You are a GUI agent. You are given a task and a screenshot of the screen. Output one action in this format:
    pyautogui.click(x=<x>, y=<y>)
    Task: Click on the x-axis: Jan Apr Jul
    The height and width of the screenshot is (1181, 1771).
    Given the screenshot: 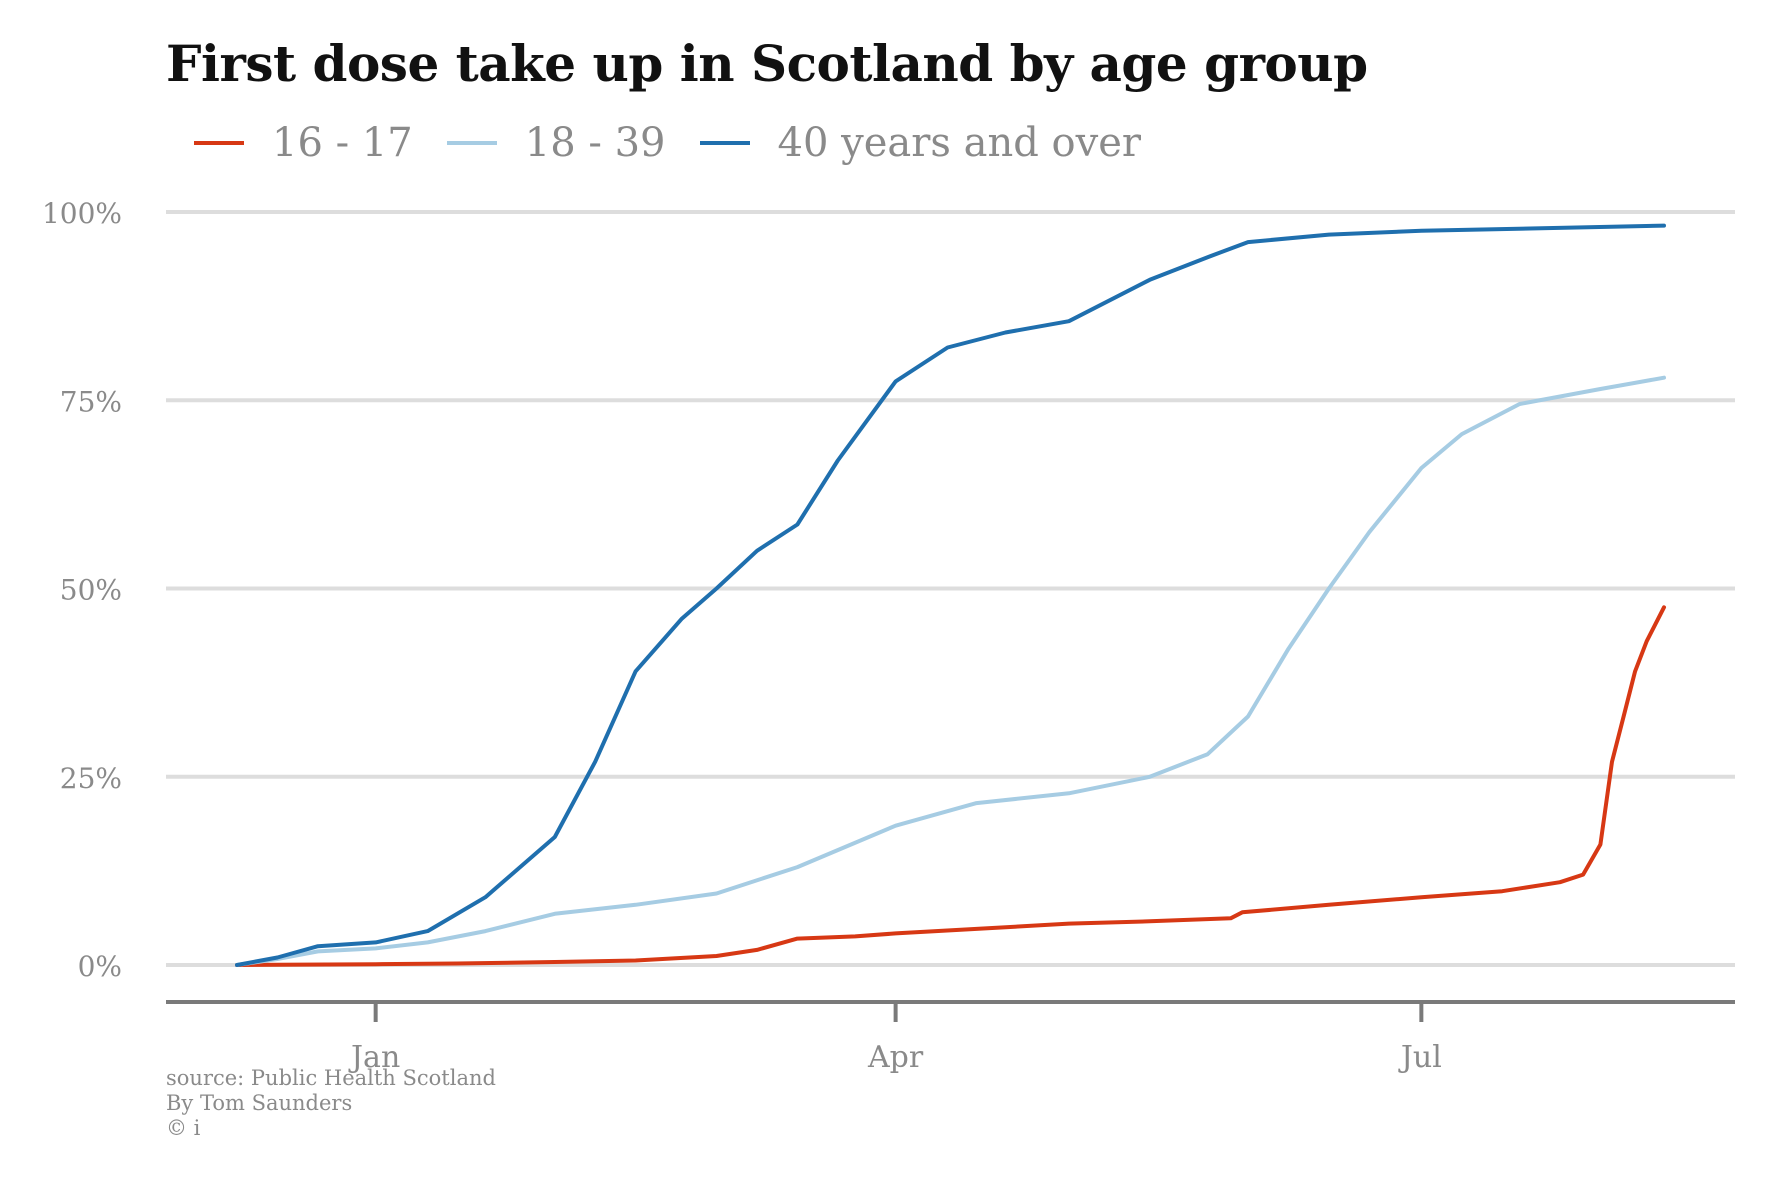 What is the action you would take?
    pyautogui.click(x=950, y=1037)
    